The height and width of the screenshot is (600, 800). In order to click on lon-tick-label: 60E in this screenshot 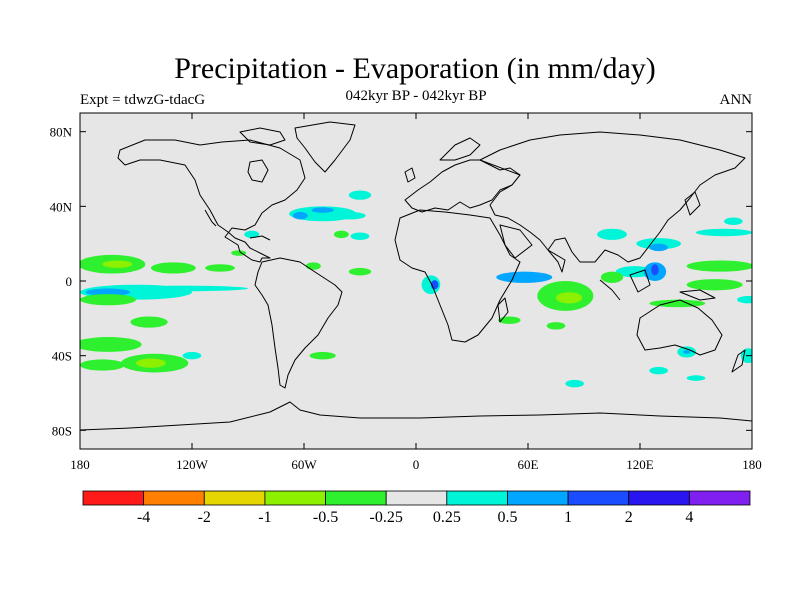, I will do `click(528, 464)`.